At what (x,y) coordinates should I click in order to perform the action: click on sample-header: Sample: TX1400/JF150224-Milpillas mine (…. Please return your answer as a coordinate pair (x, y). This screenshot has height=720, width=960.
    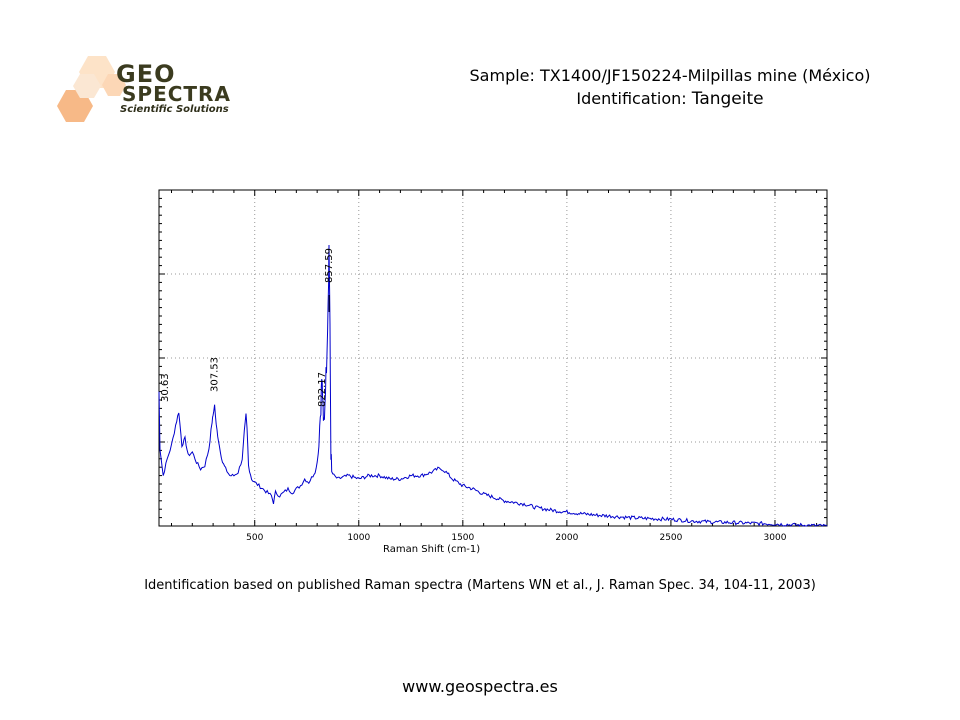
    Looking at the image, I should click on (670, 87).